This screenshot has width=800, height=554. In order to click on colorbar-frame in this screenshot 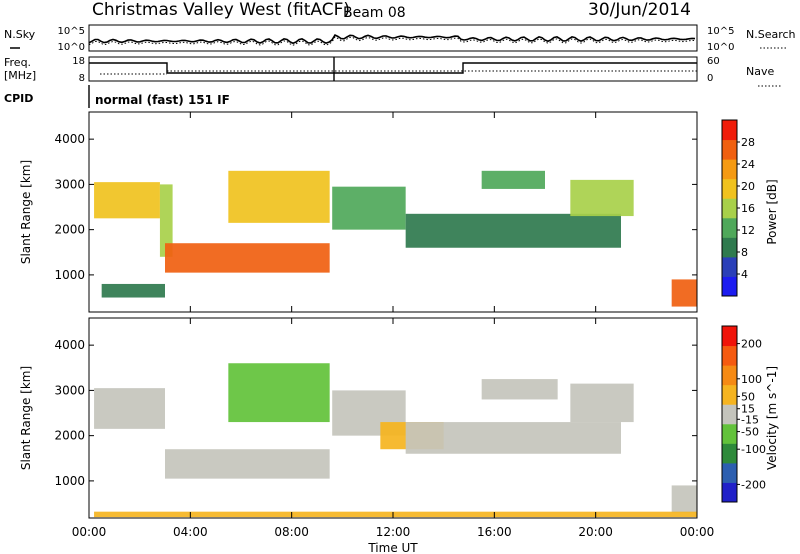, I will do `click(729, 414)`.